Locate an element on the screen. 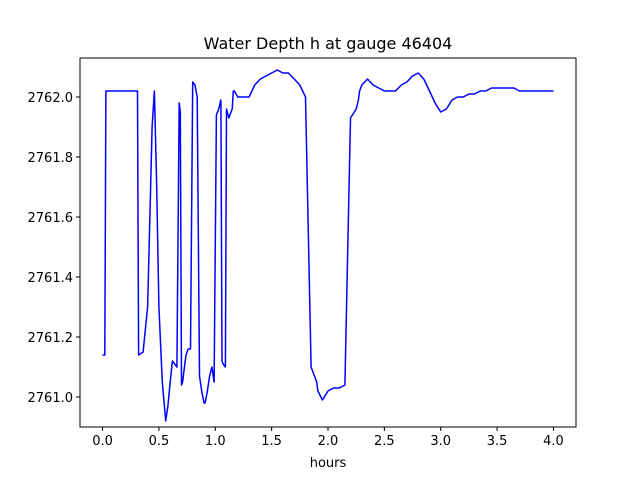 The height and width of the screenshot is (480, 640). y-tick-label: 2761.4 is located at coordinates (51, 278).